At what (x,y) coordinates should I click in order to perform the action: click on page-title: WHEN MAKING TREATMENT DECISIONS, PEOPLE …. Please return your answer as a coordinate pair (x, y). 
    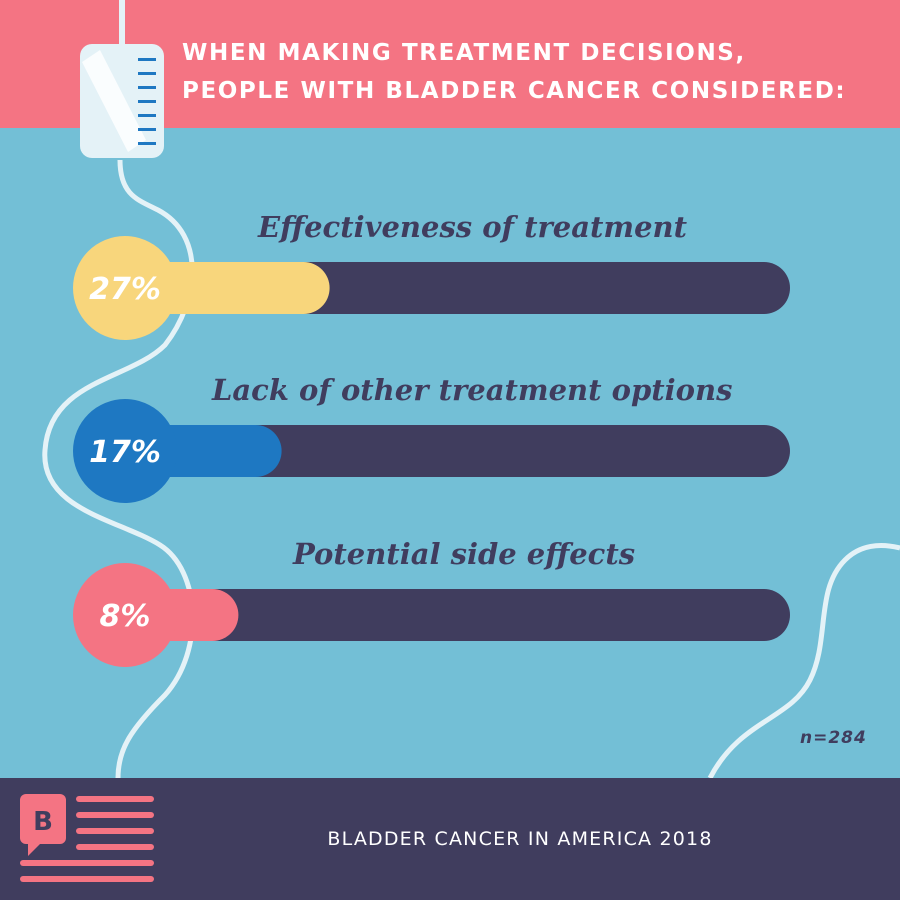
    Looking at the image, I should click on (532, 72).